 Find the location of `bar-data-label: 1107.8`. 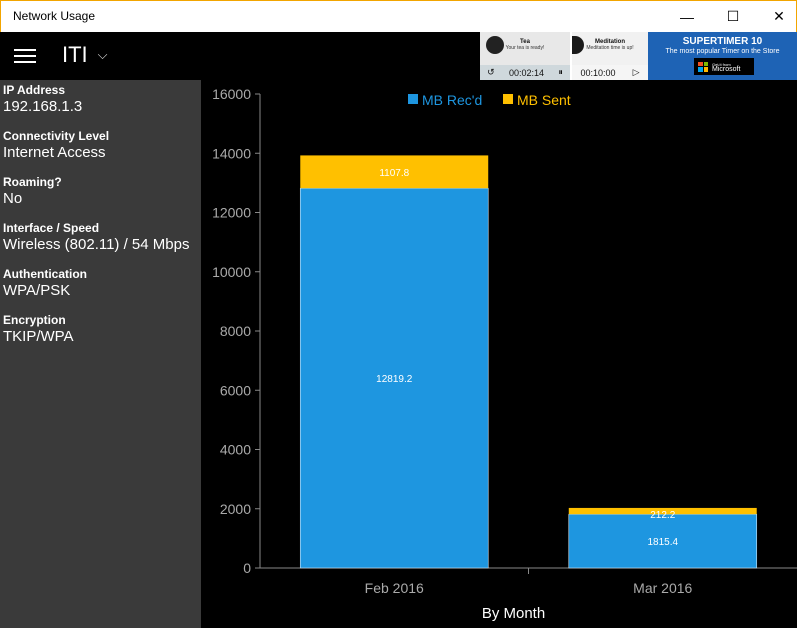

bar-data-label: 1107.8 is located at coordinates (394, 173).